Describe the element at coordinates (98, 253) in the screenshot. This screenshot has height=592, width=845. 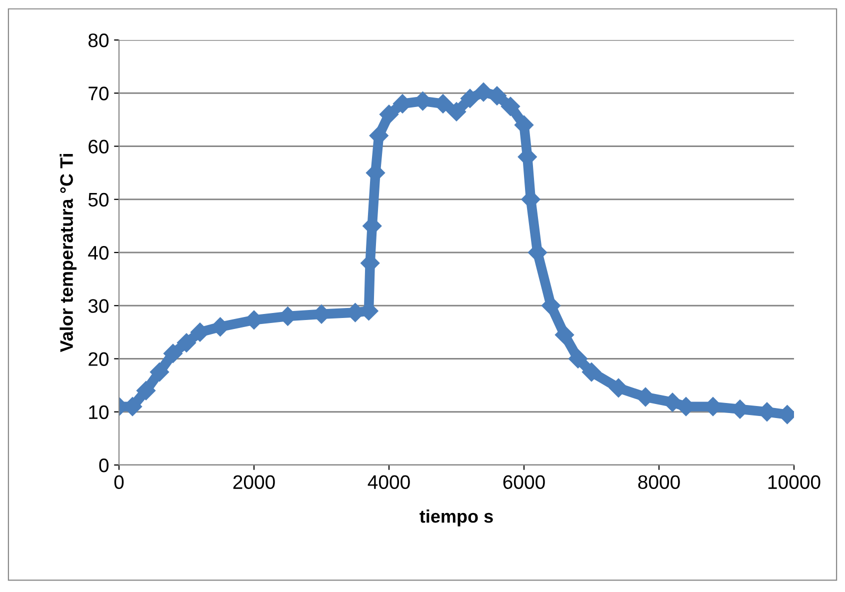
I see `y-tick-label: 40` at that location.